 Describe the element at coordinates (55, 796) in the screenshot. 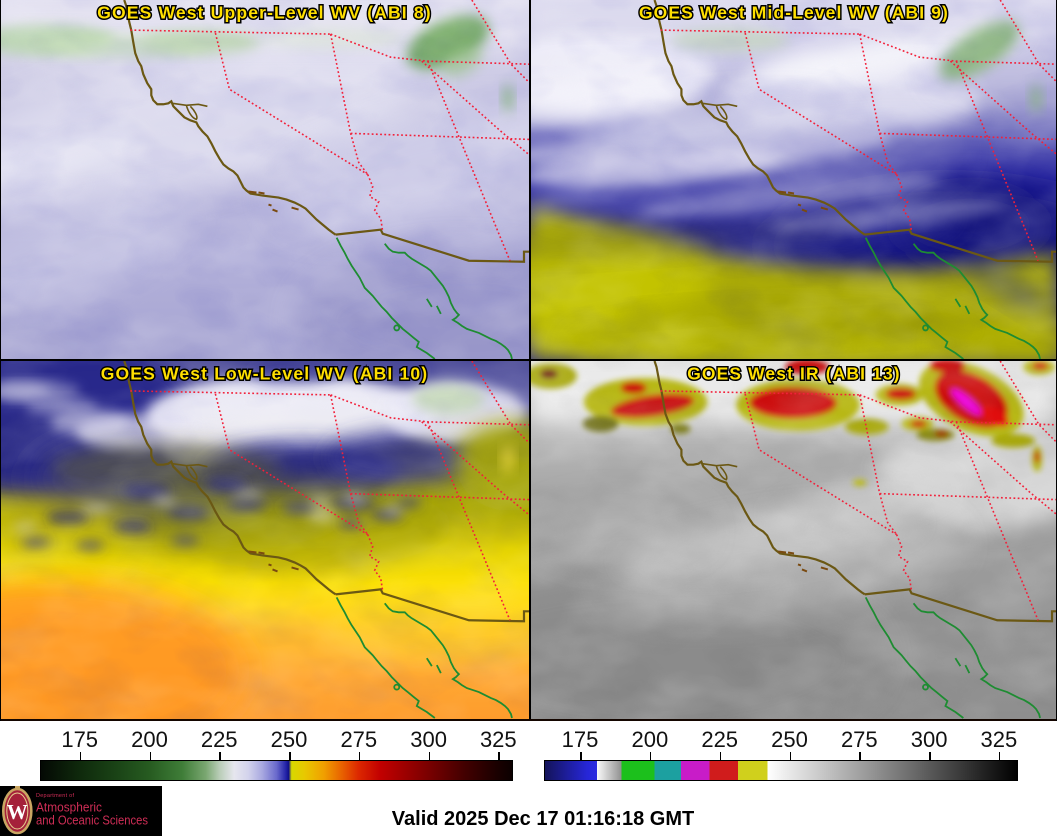

I see `svg-text: Department of` at that location.